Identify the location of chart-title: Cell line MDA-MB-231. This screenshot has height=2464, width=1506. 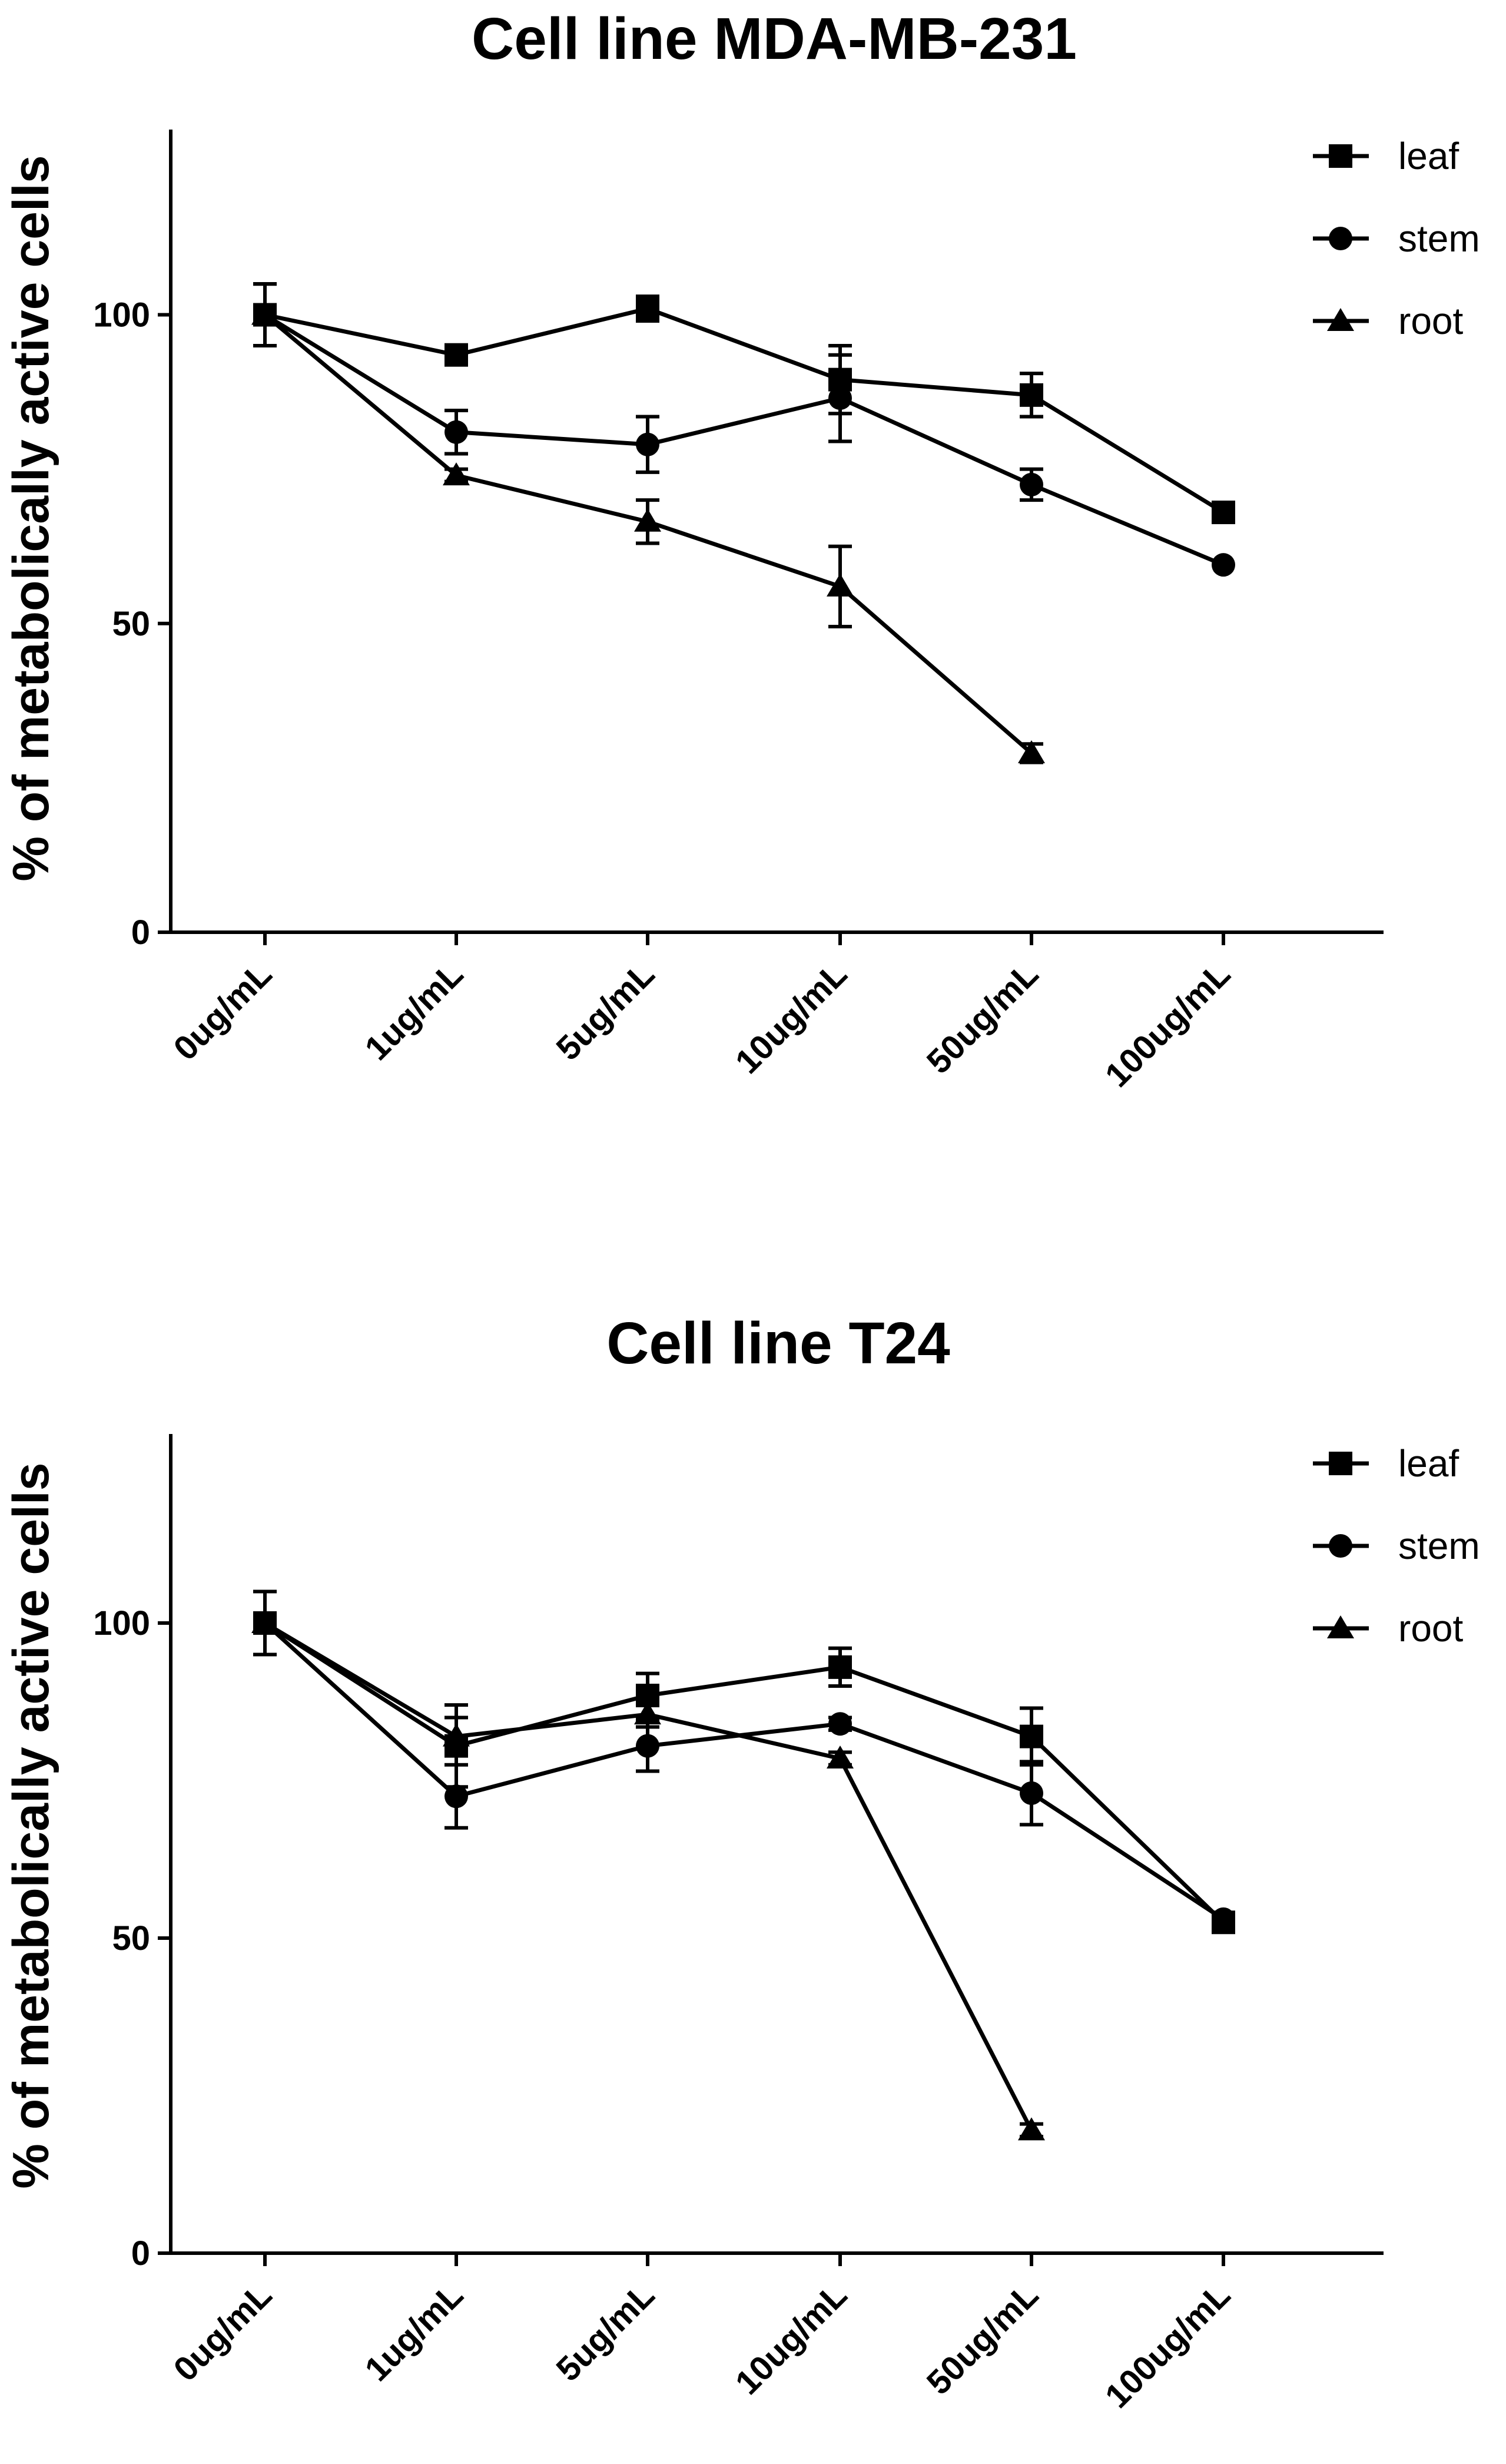
(774, 39).